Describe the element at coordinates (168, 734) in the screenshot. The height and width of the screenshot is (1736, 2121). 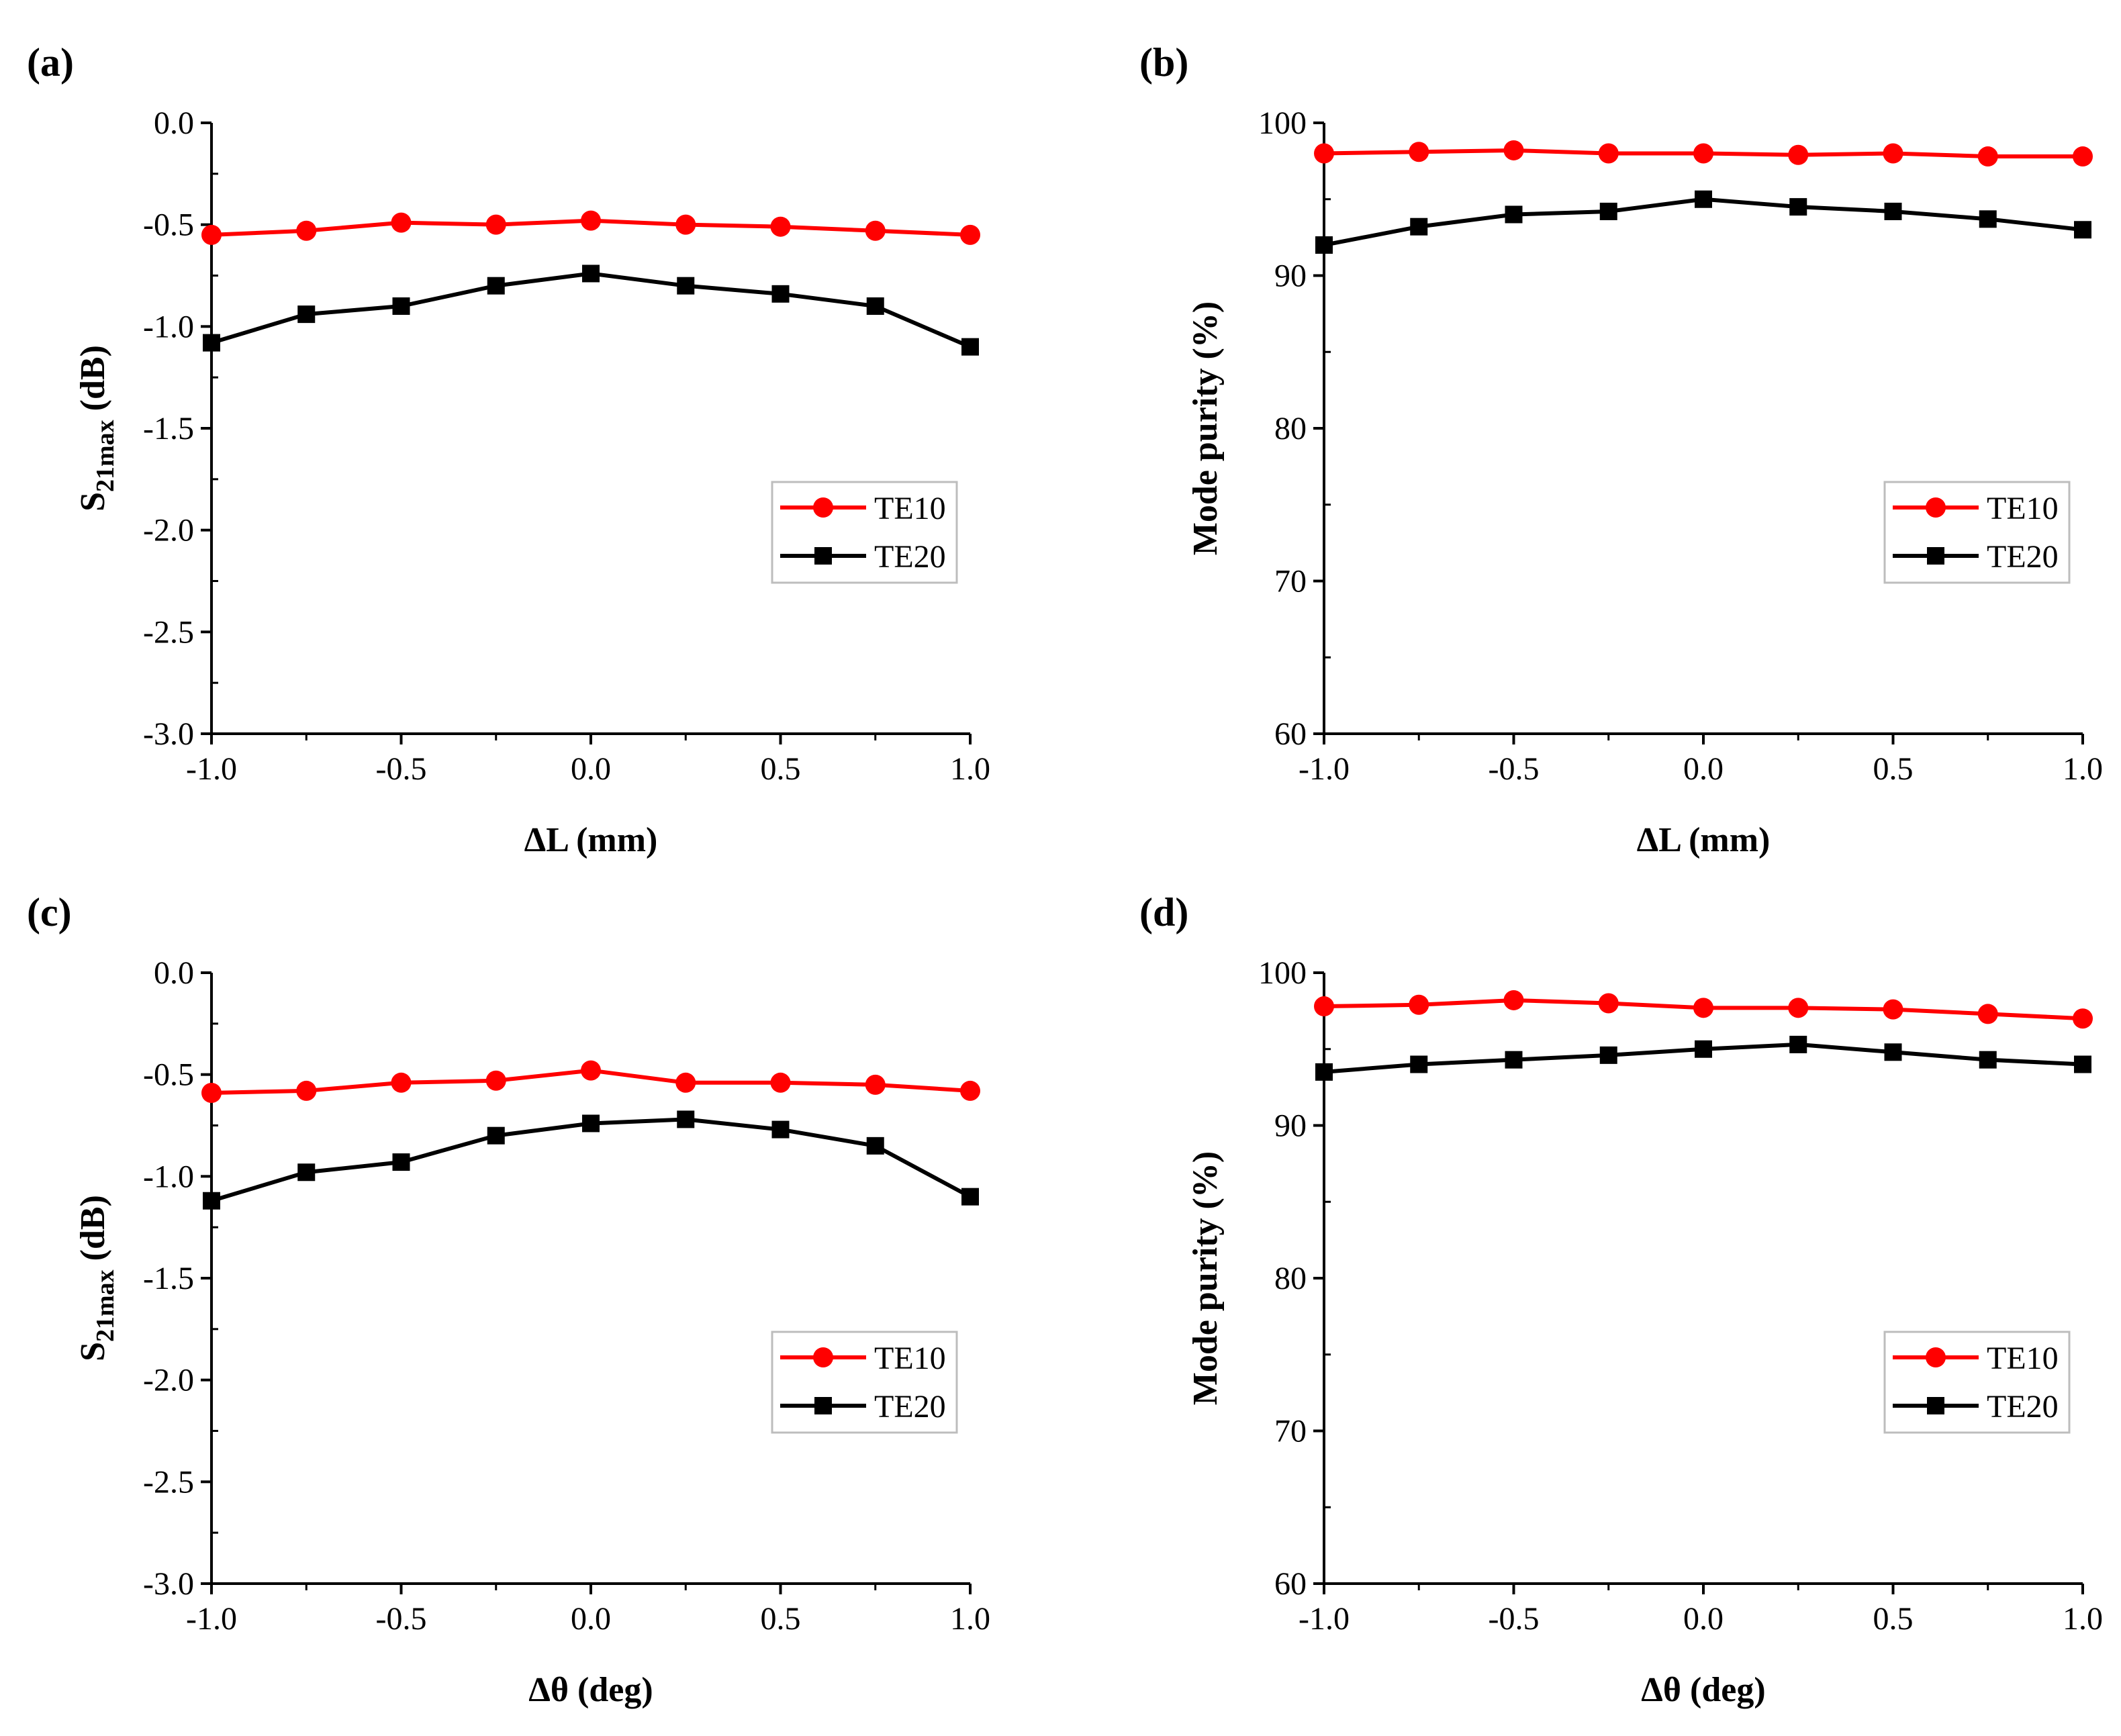
I see `y-tick-label: -3.0` at that location.